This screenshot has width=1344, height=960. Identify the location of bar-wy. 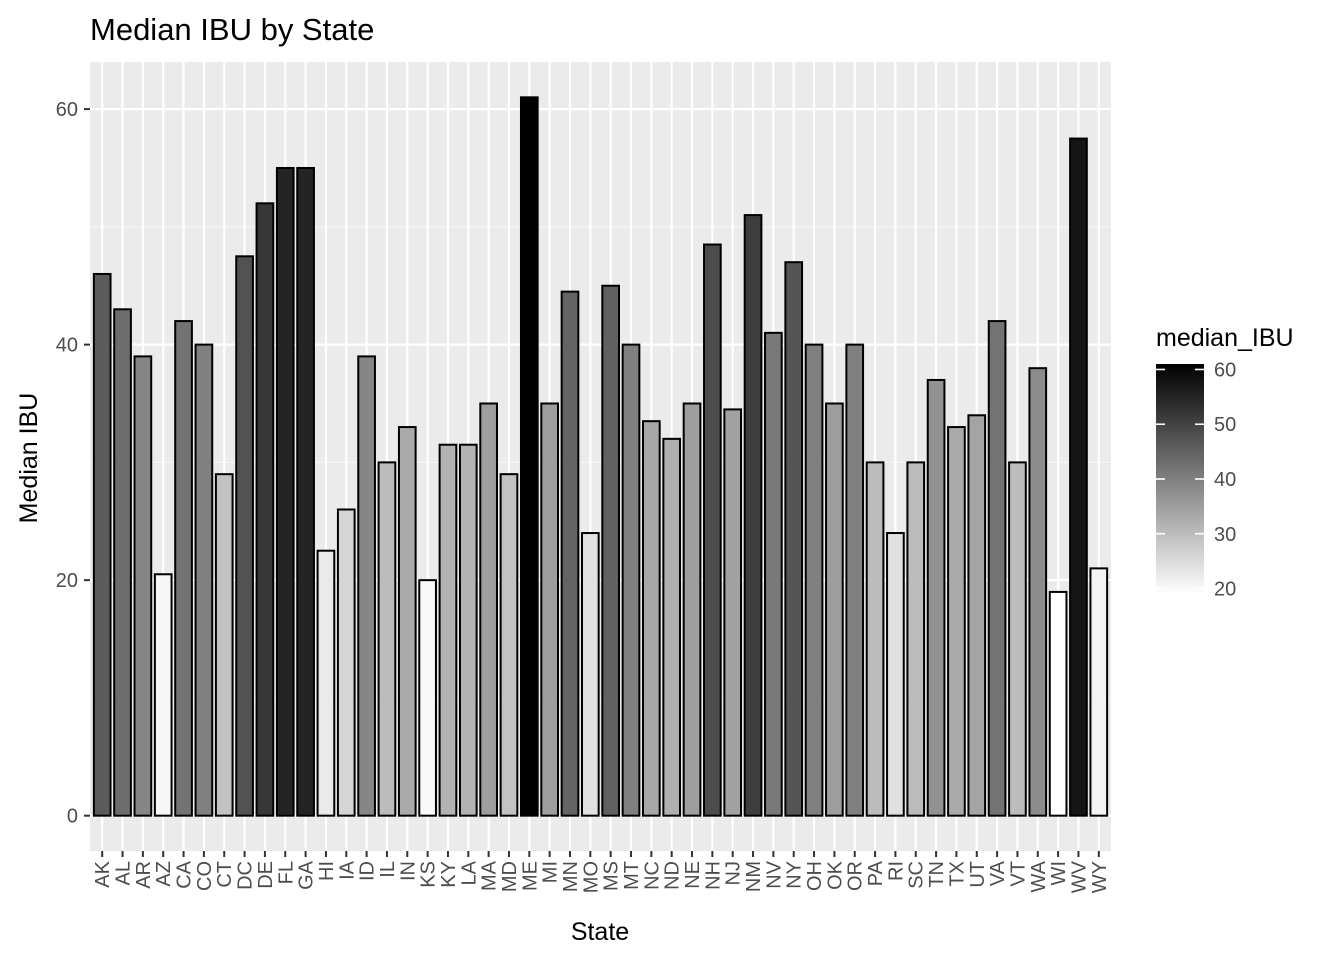
(1099, 692).